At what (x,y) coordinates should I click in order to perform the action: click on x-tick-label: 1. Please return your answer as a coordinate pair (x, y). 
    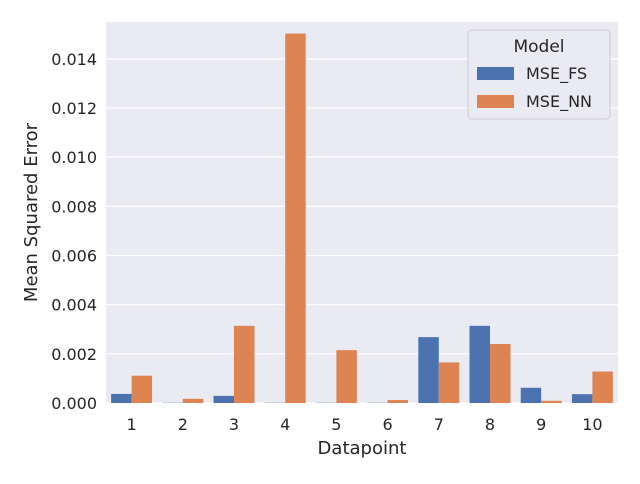
    Looking at the image, I should click on (132, 424).